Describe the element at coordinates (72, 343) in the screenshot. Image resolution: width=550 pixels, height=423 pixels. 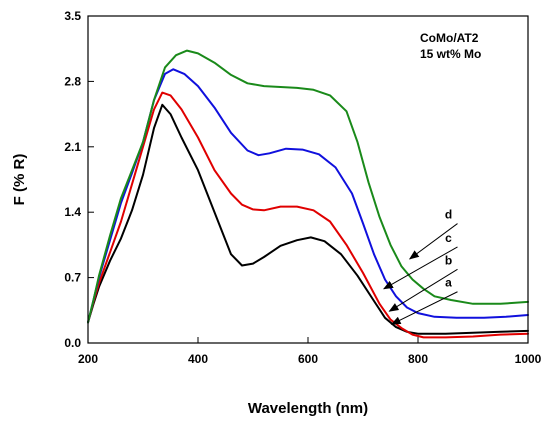
I see `y-tick-label: 0.0` at that location.